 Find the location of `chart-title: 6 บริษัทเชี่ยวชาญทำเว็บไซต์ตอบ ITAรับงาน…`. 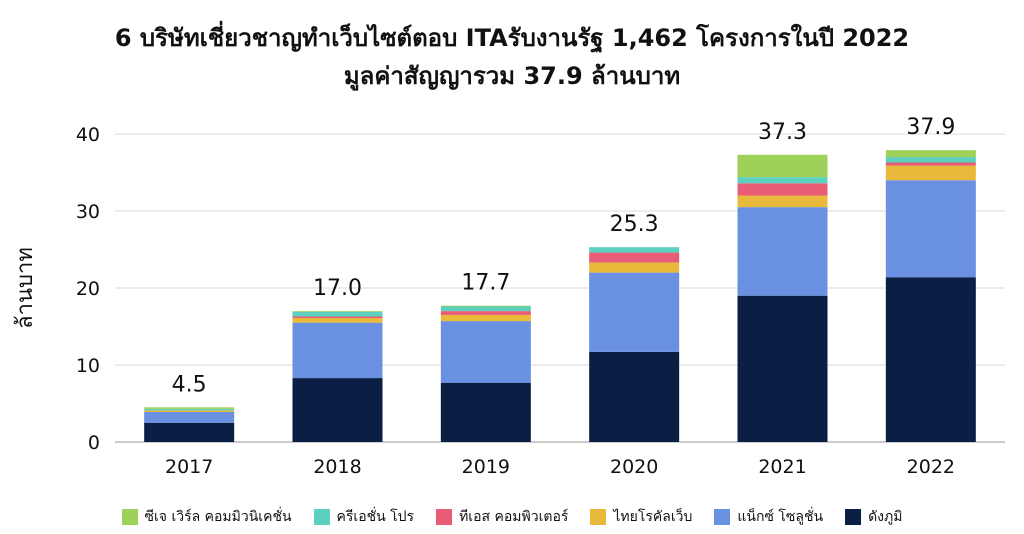

chart-title: 6 บริษัทเชี่ยวชาญทำเว็บไซต์ตอบ ITAรับงาน… is located at coordinates (512, 38).